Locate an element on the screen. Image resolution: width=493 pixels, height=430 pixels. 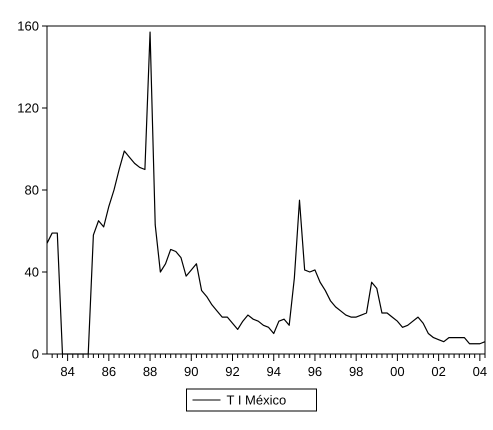
x-tick-label: 96 is located at coordinates (315, 371).